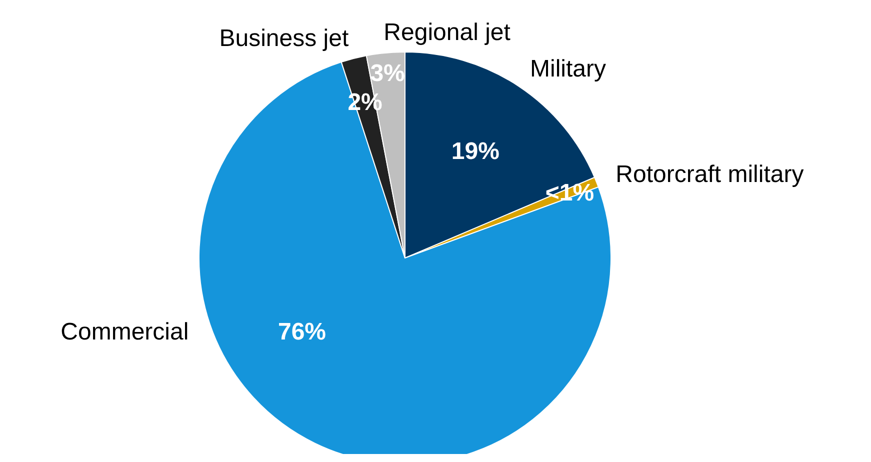 This screenshot has height=462, width=871. What do you see at coordinates (302, 332) in the screenshot?
I see `data-label: 76%` at bounding box center [302, 332].